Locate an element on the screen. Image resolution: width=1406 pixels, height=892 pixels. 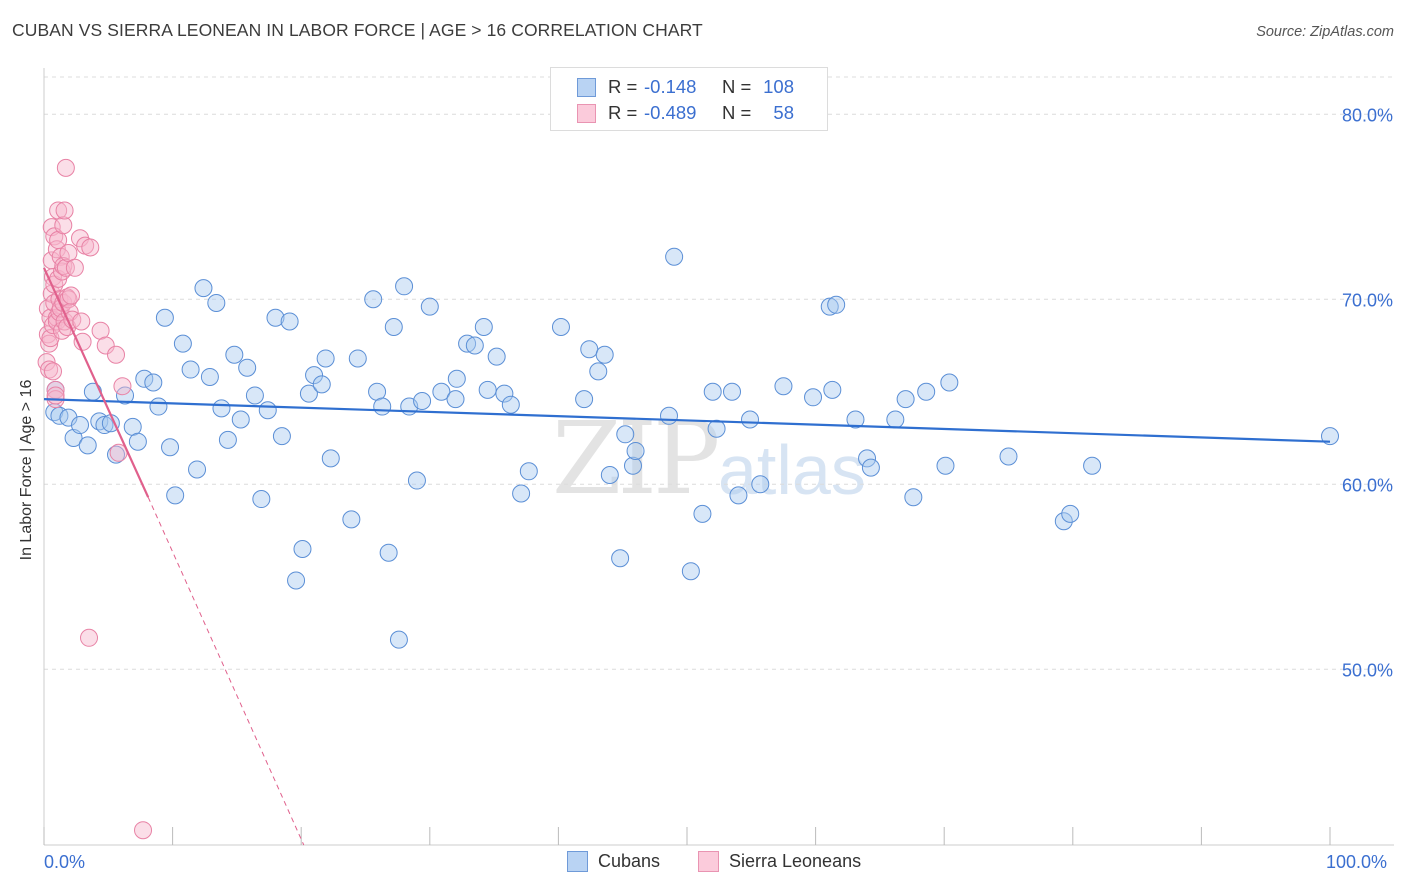
y-axis-label: In Labor Force | Age > 16 is located at coordinates (26, 470).